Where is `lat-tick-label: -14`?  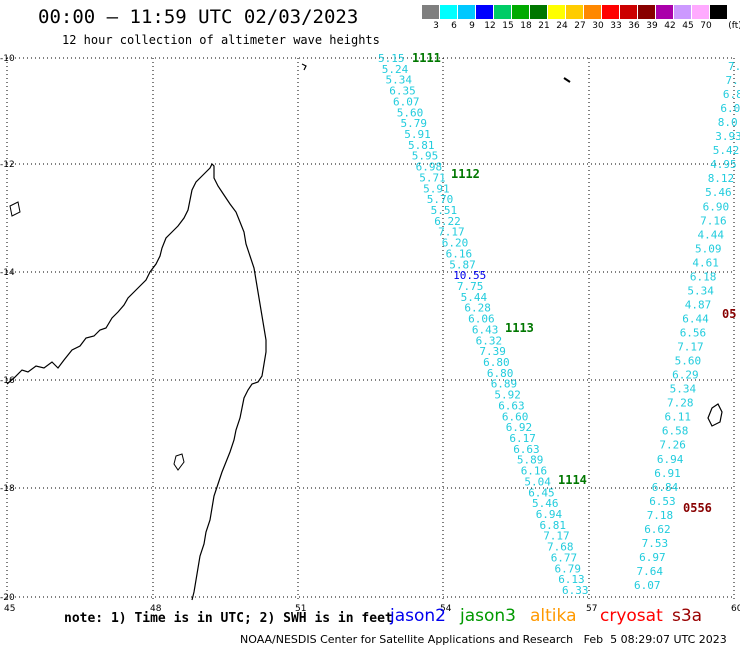 lat-tick-label: -14 is located at coordinates (7, 273).